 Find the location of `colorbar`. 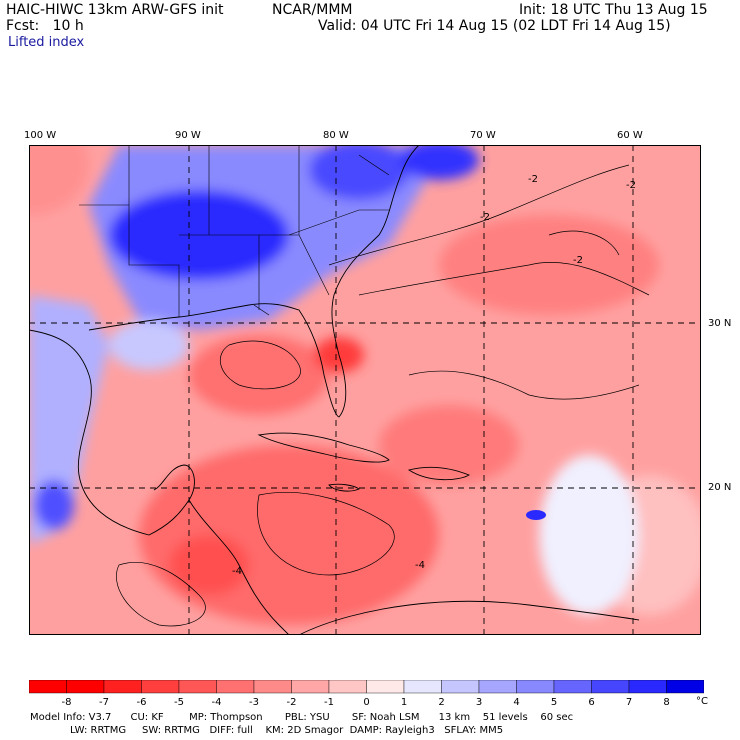

colorbar is located at coordinates (366, 687).